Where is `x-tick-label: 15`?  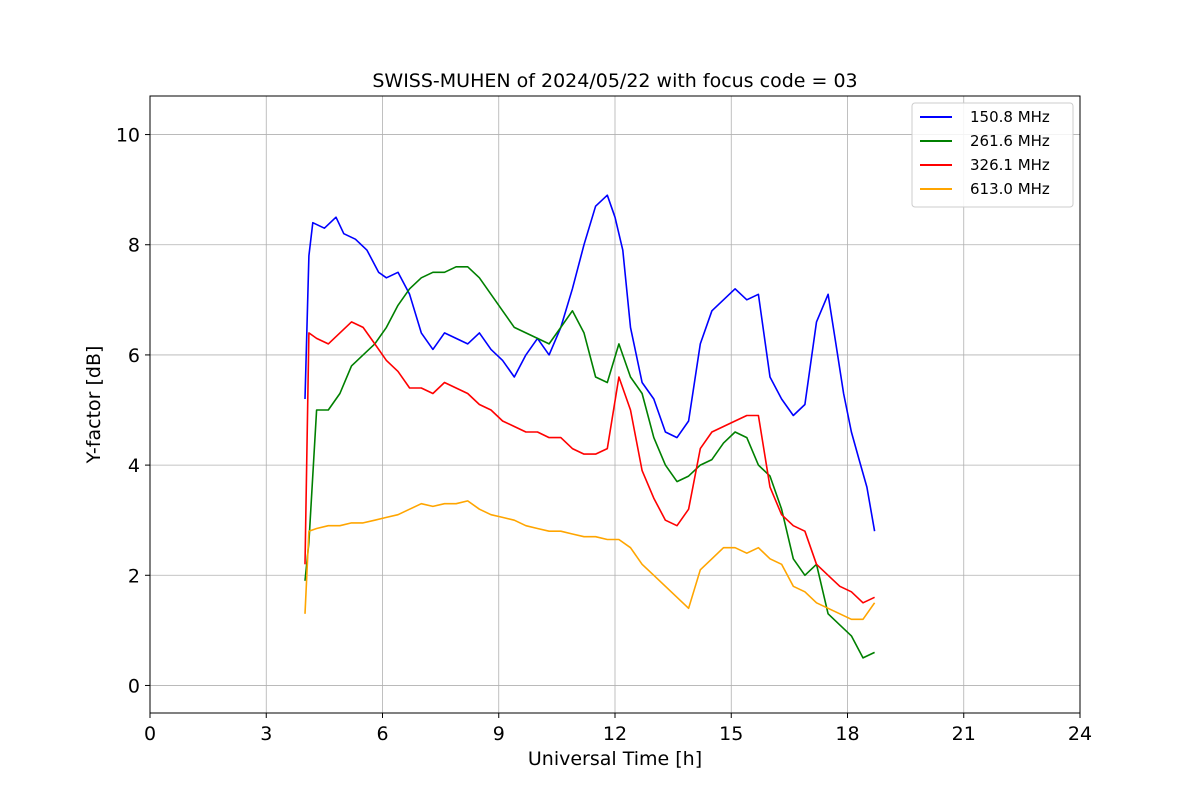
x-tick-label: 15 is located at coordinates (731, 734).